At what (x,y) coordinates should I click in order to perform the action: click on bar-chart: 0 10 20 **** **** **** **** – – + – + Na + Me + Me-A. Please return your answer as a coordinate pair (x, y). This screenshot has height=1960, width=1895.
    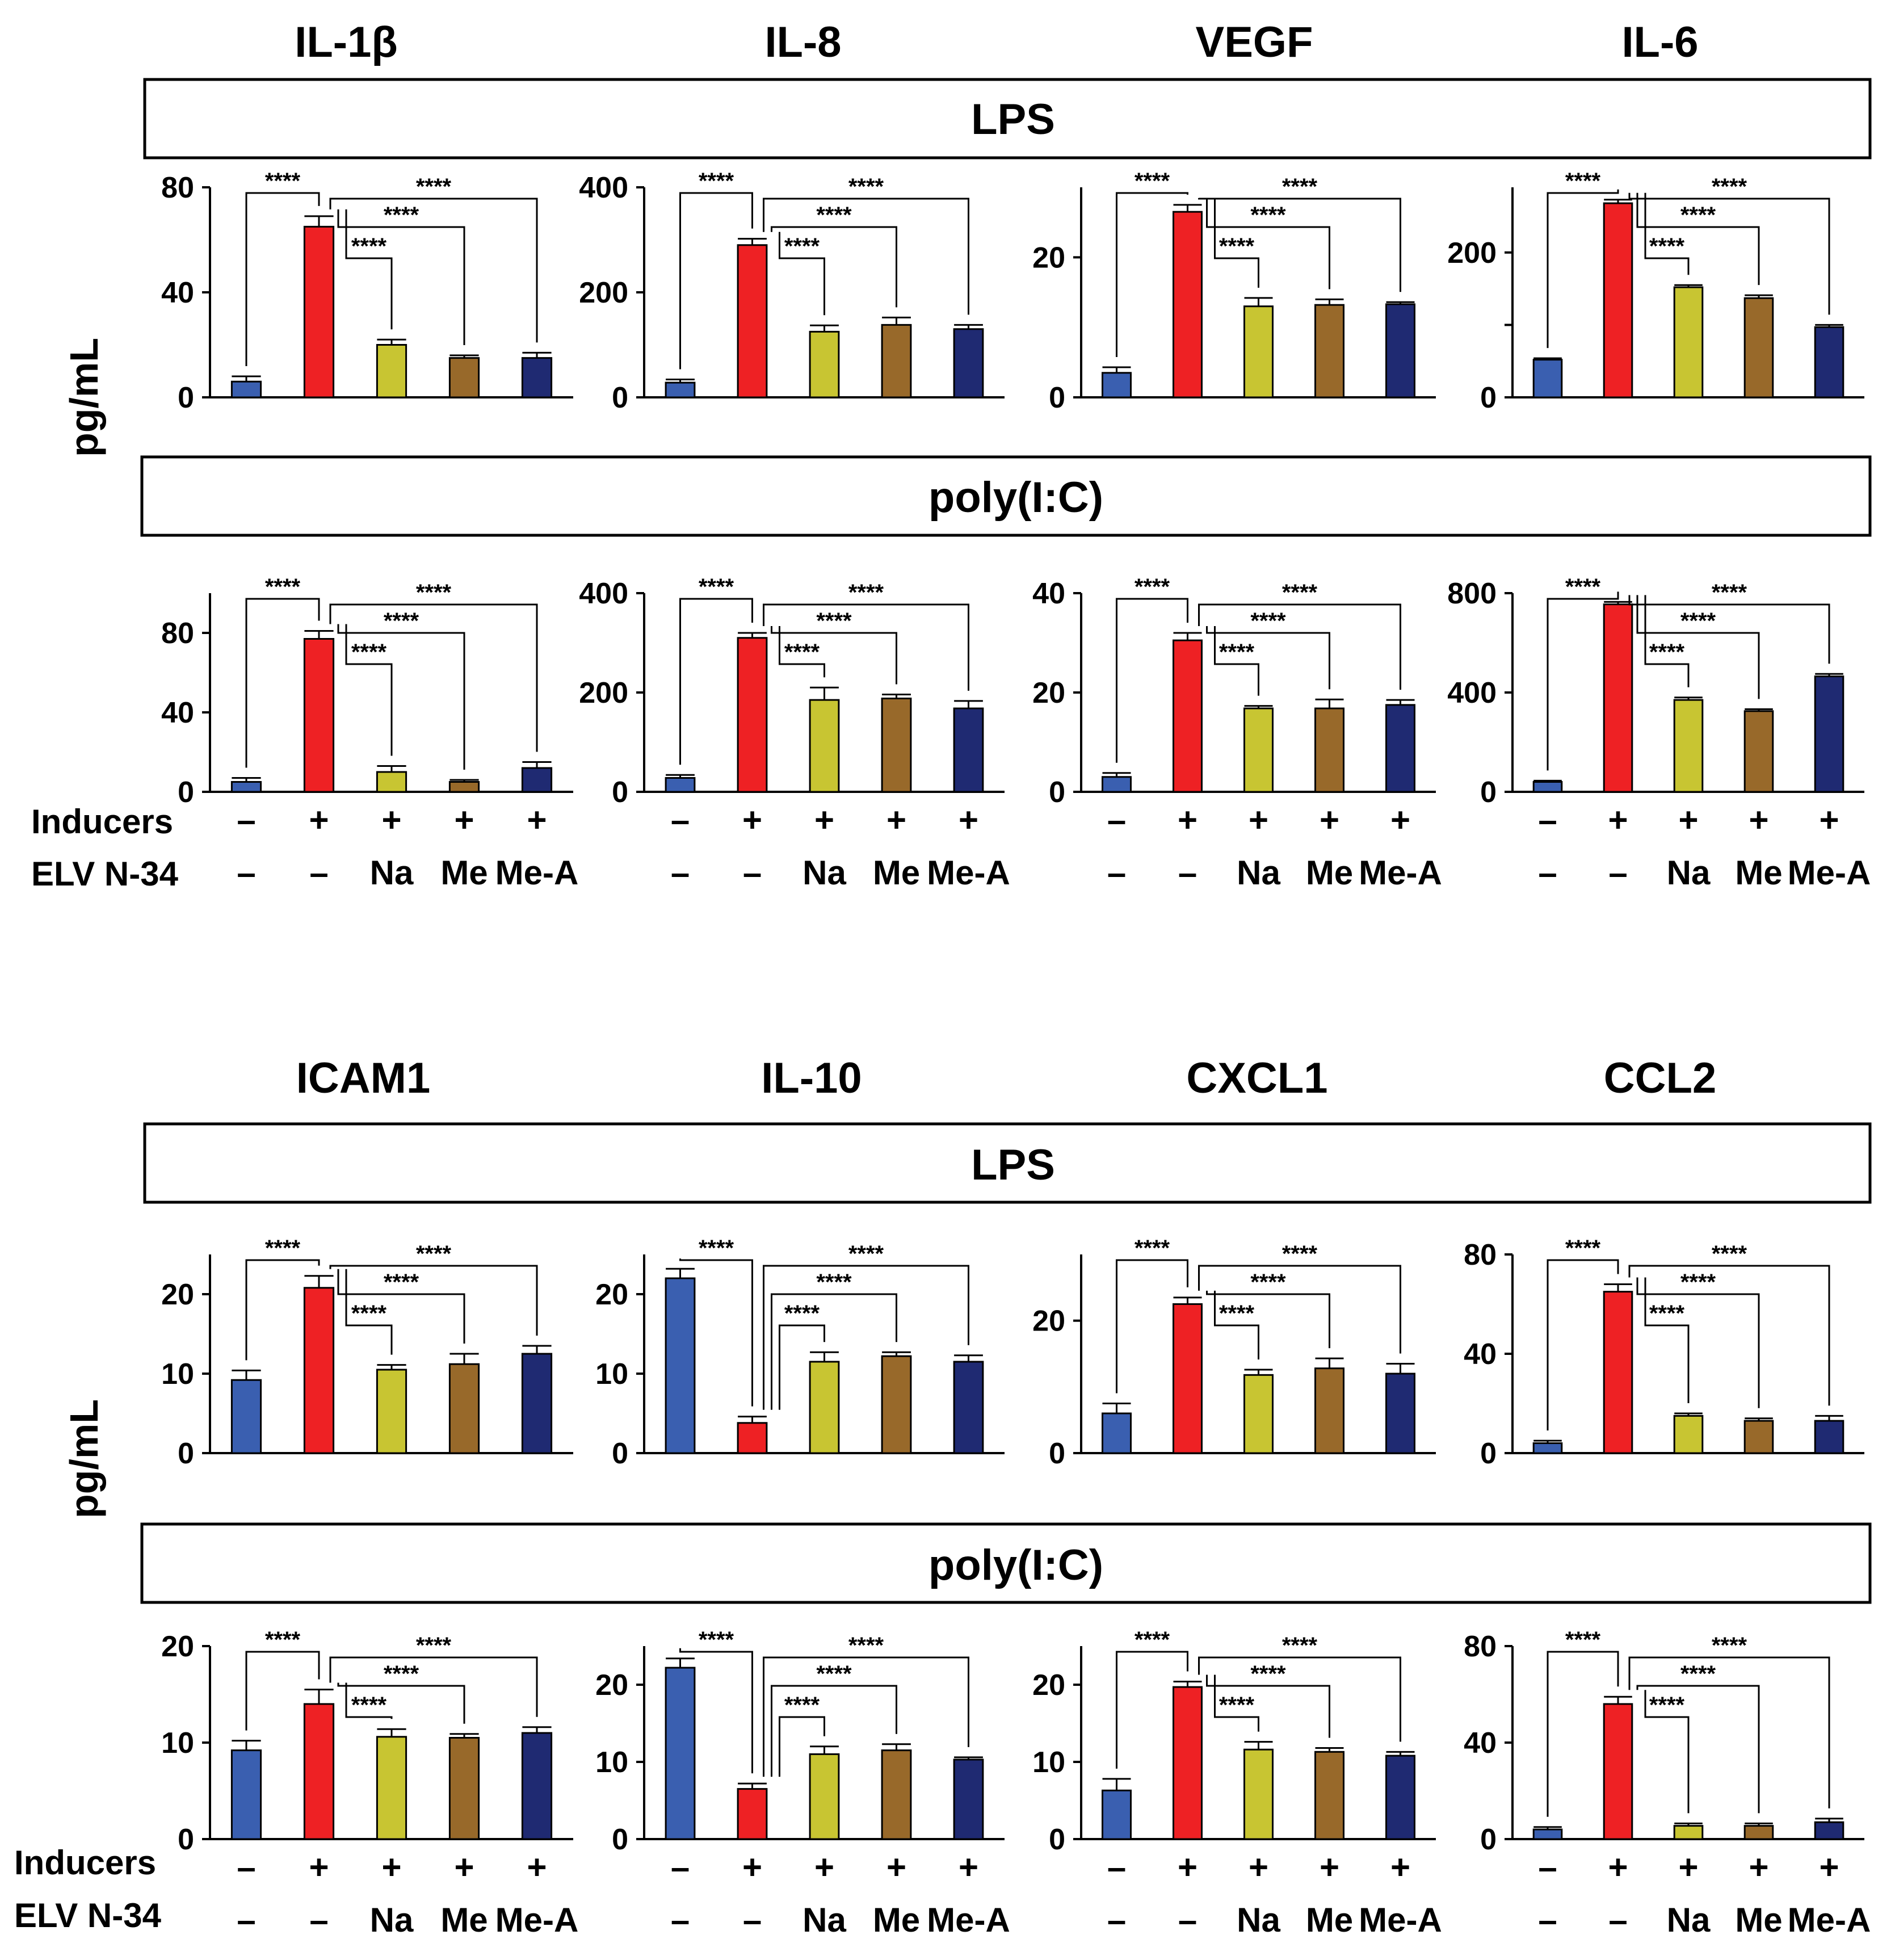
    Looking at the image, I should click on (803, 1783).